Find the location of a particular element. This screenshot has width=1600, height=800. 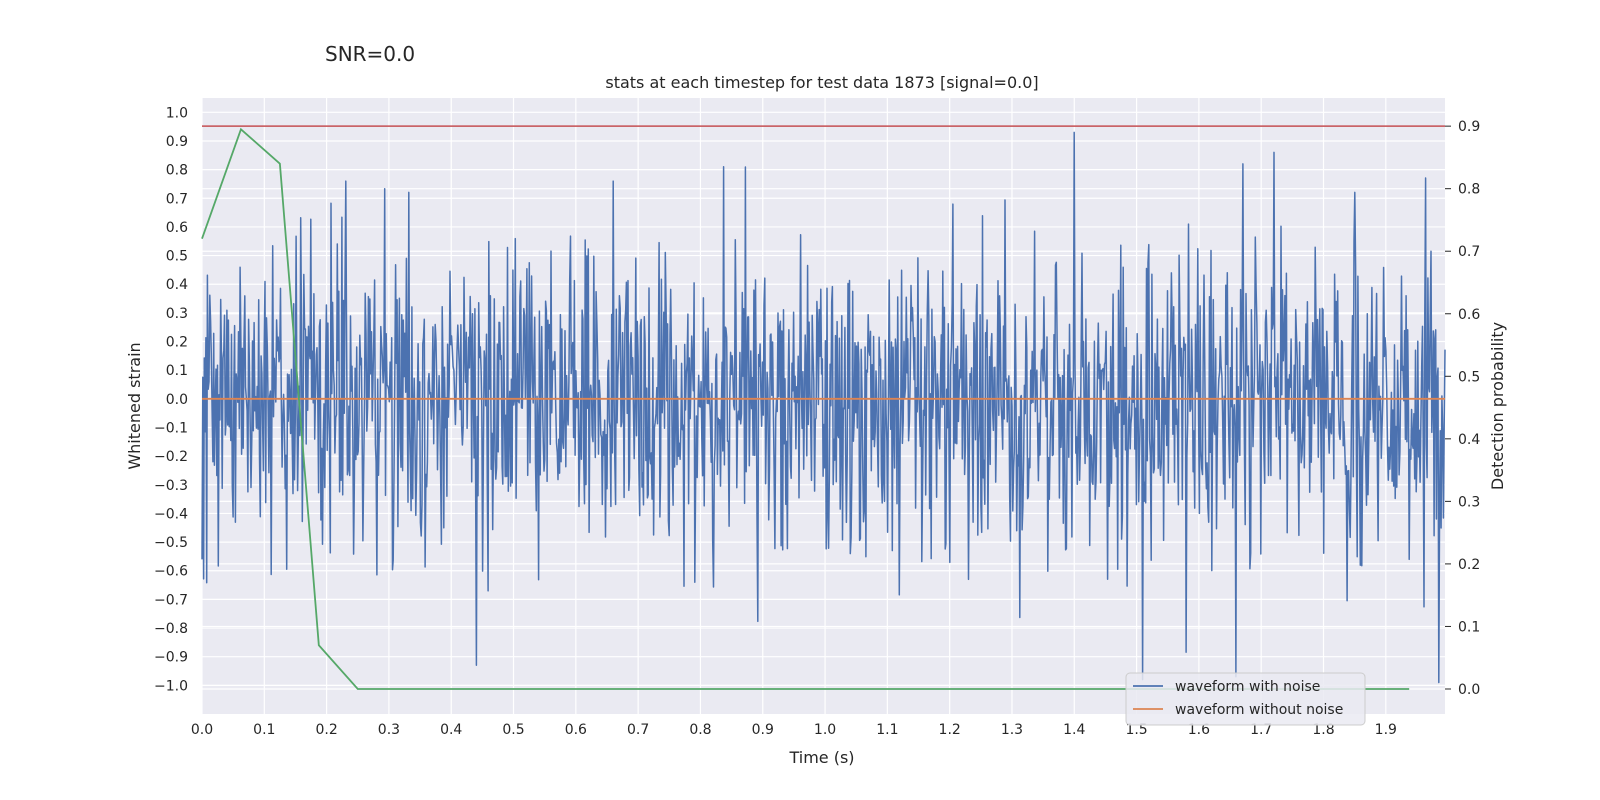

x-tick-label: 0.4 is located at coordinates (451, 730).